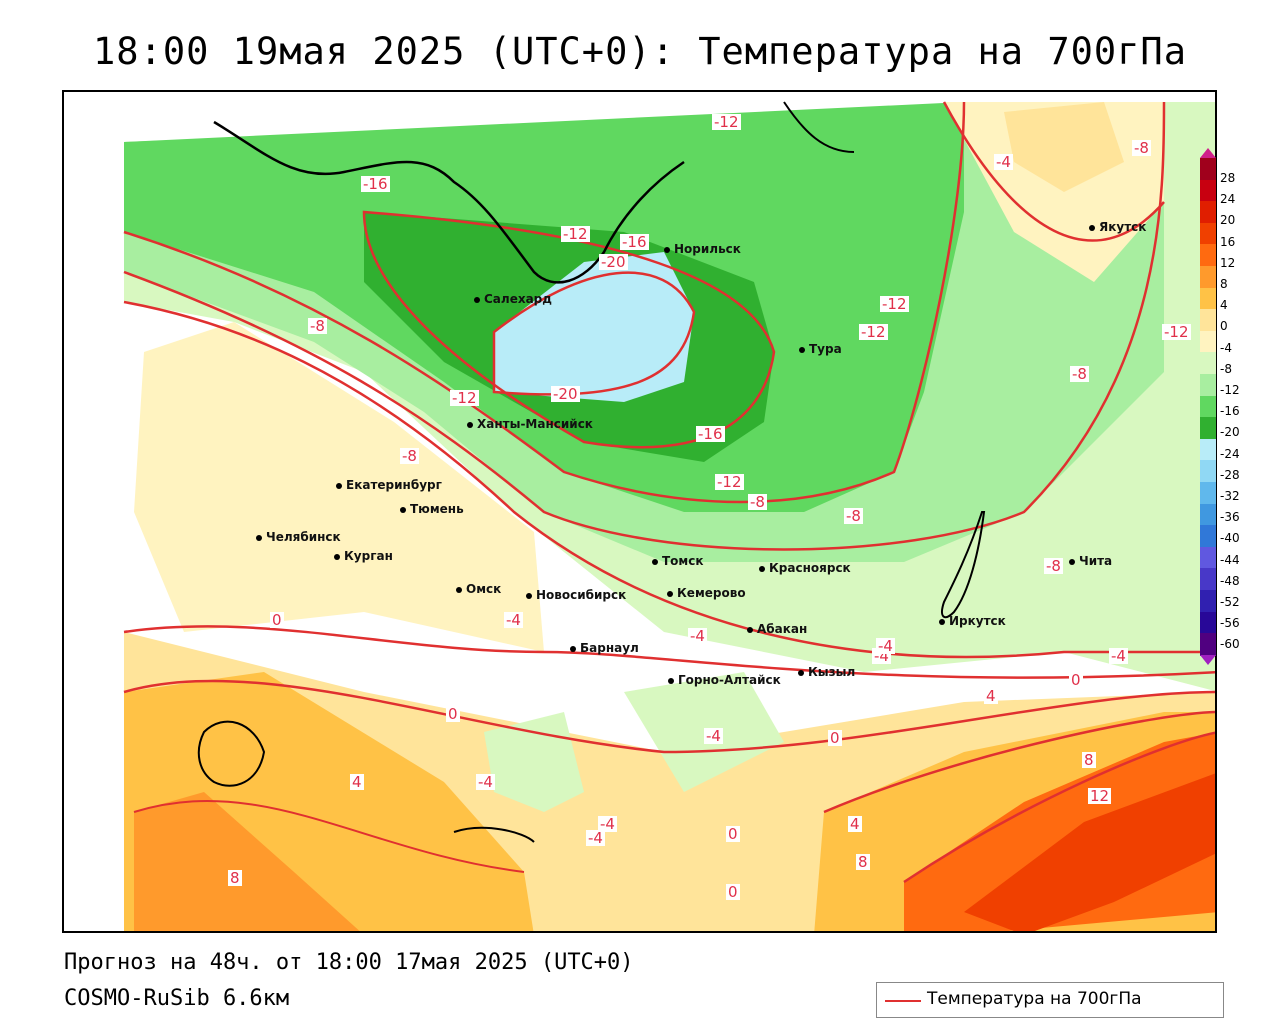 Image resolution: width=1280 pixels, height=1024 pixels. What do you see at coordinates (1230, 517) in the screenshot?
I see `colorbar-tick-label: -36` at bounding box center [1230, 517].